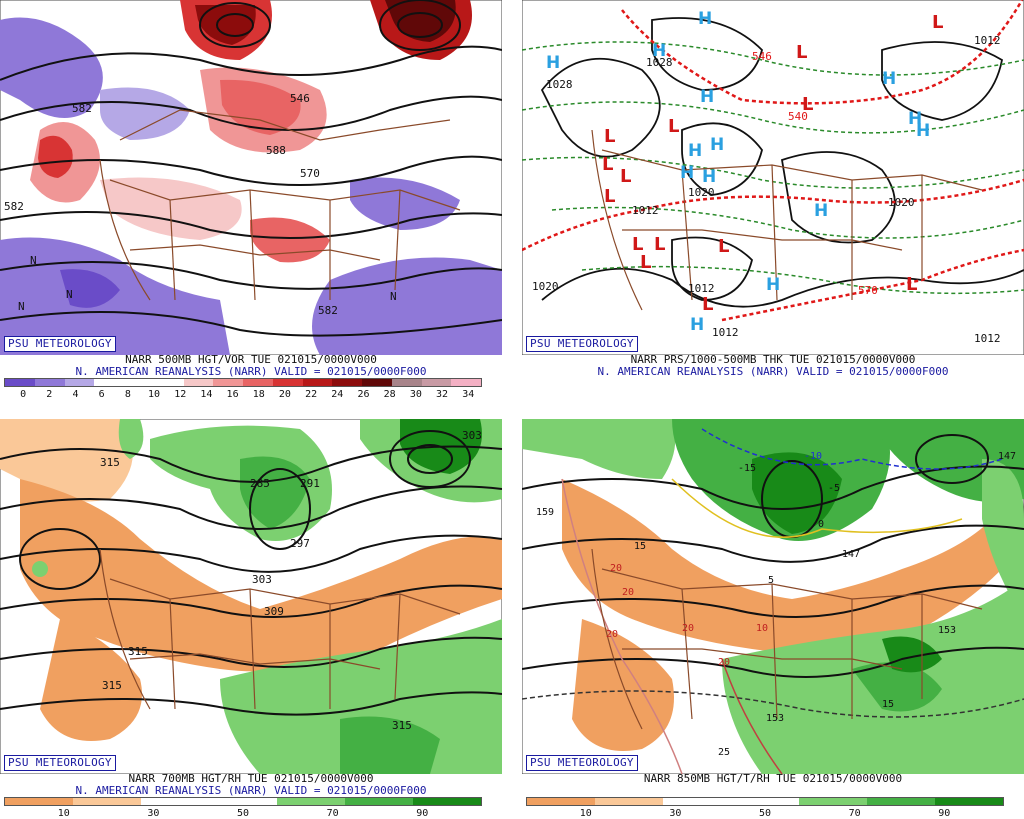 This screenshot has height=819, width=1024. What do you see at coordinates (232, 394) in the screenshot?
I see `colorbar-tick-label: 16` at bounding box center [232, 394].